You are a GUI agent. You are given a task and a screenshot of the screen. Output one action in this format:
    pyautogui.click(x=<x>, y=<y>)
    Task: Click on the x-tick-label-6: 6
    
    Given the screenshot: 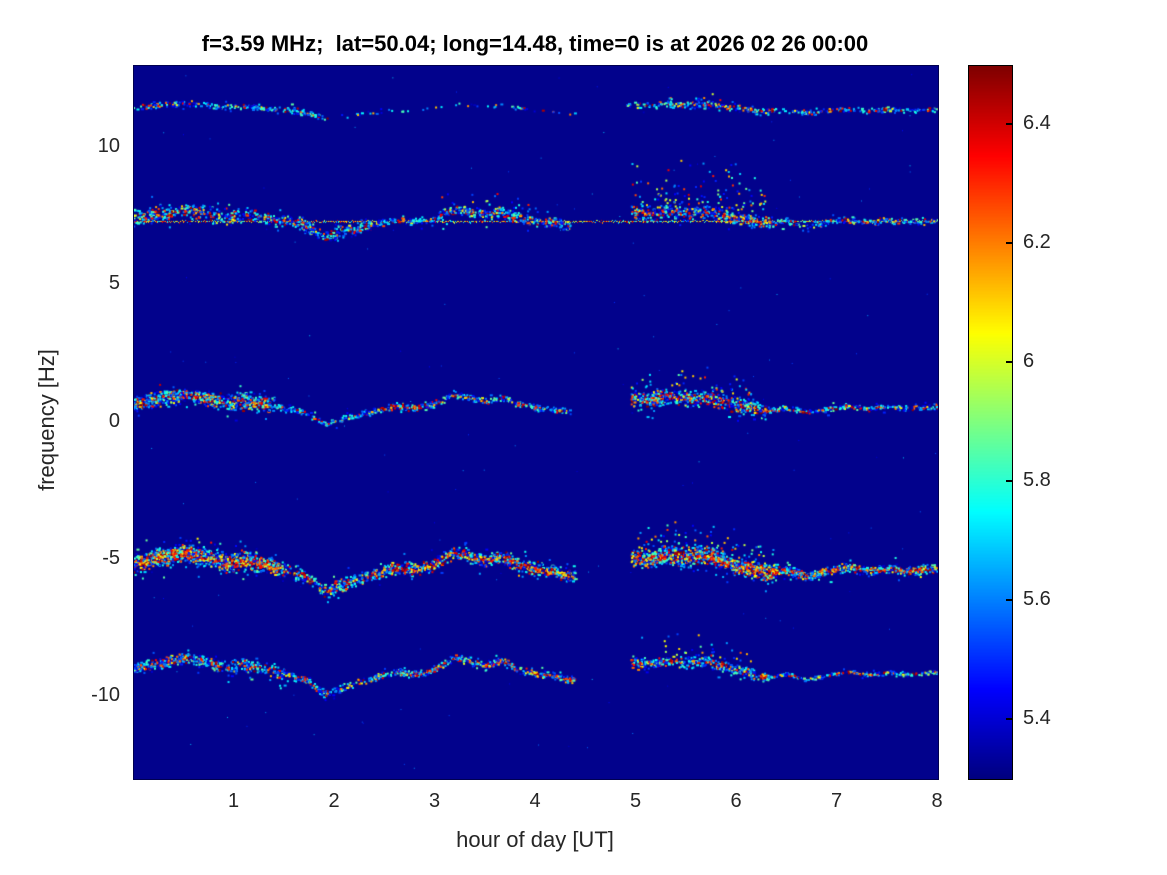 What is the action you would take?
    pyautogui.click(x=736, y=801)
    